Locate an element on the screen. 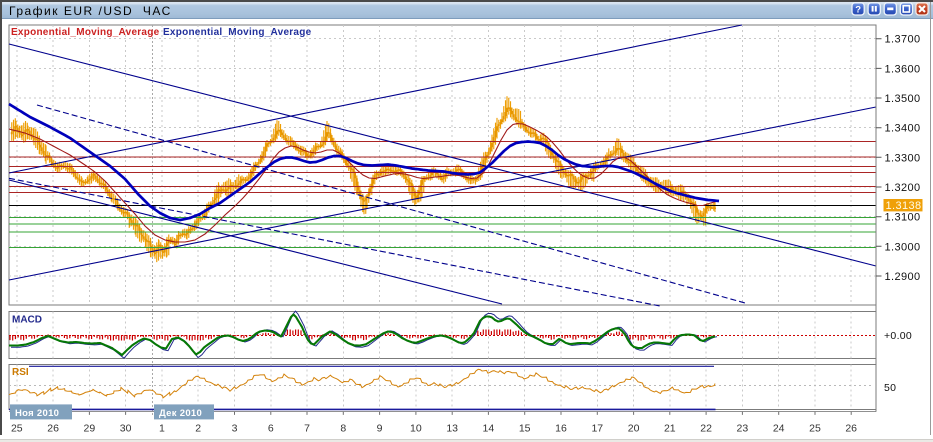 This screenshot has height=442, width=933. svg-text: 1.3000 is located at coordinates (903, 247).